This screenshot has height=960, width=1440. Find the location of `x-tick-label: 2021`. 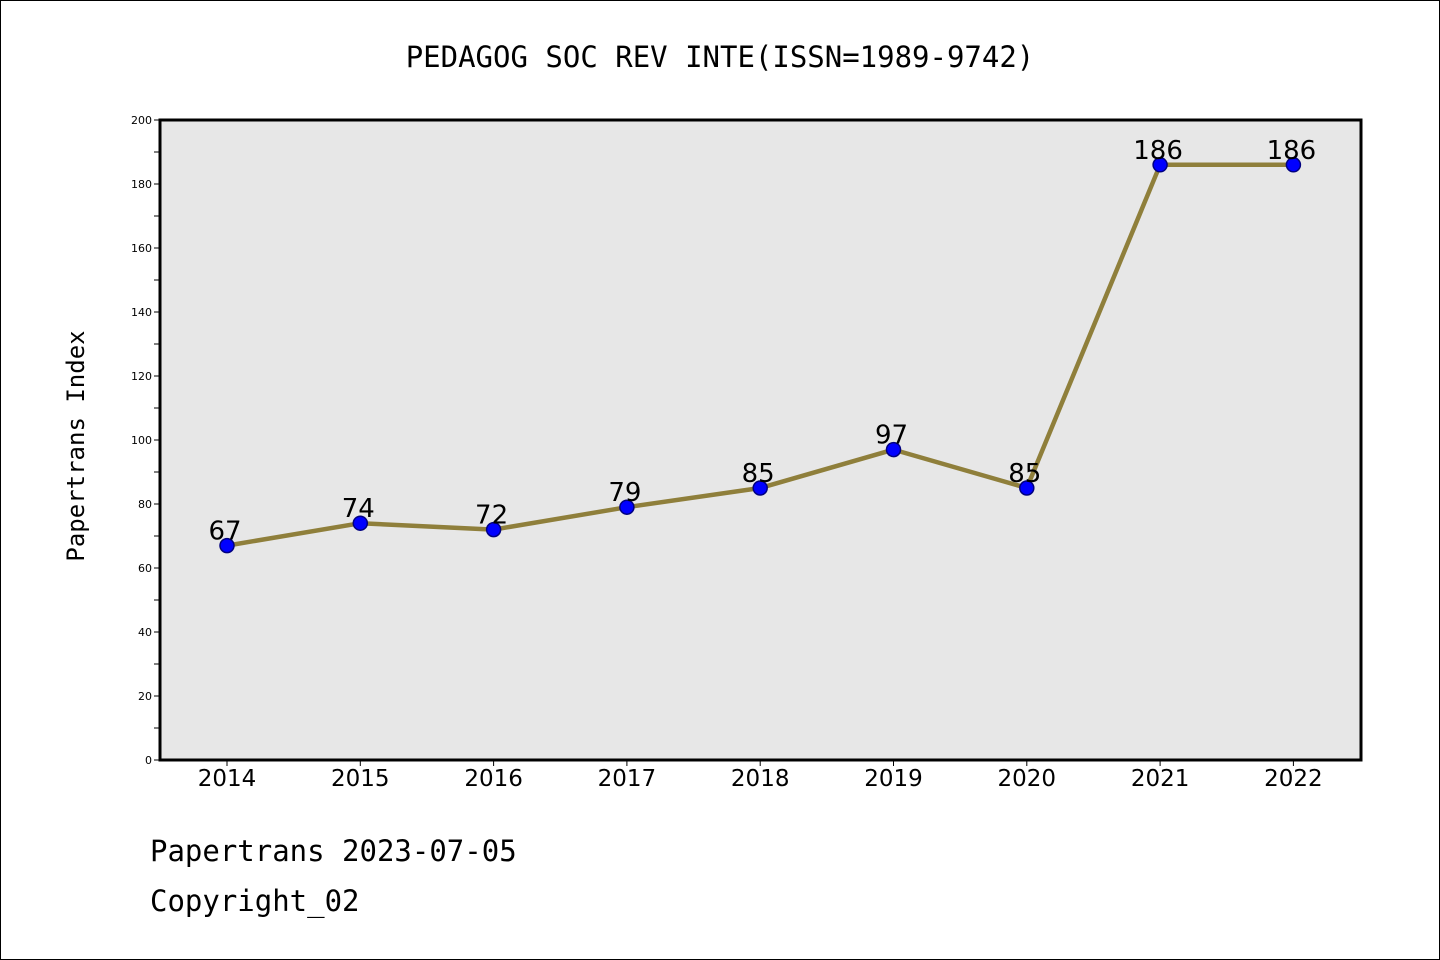

x-tick-label: 2021 is located at coordinates (1160, 779).